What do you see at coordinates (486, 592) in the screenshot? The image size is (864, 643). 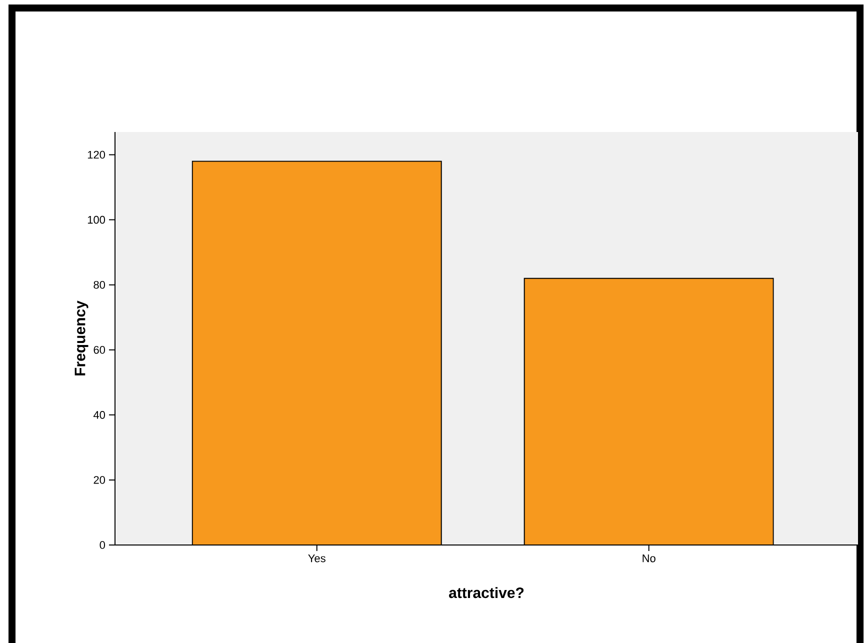 I see `x-axis-title: attractive?` at bounding box center [486, 592].